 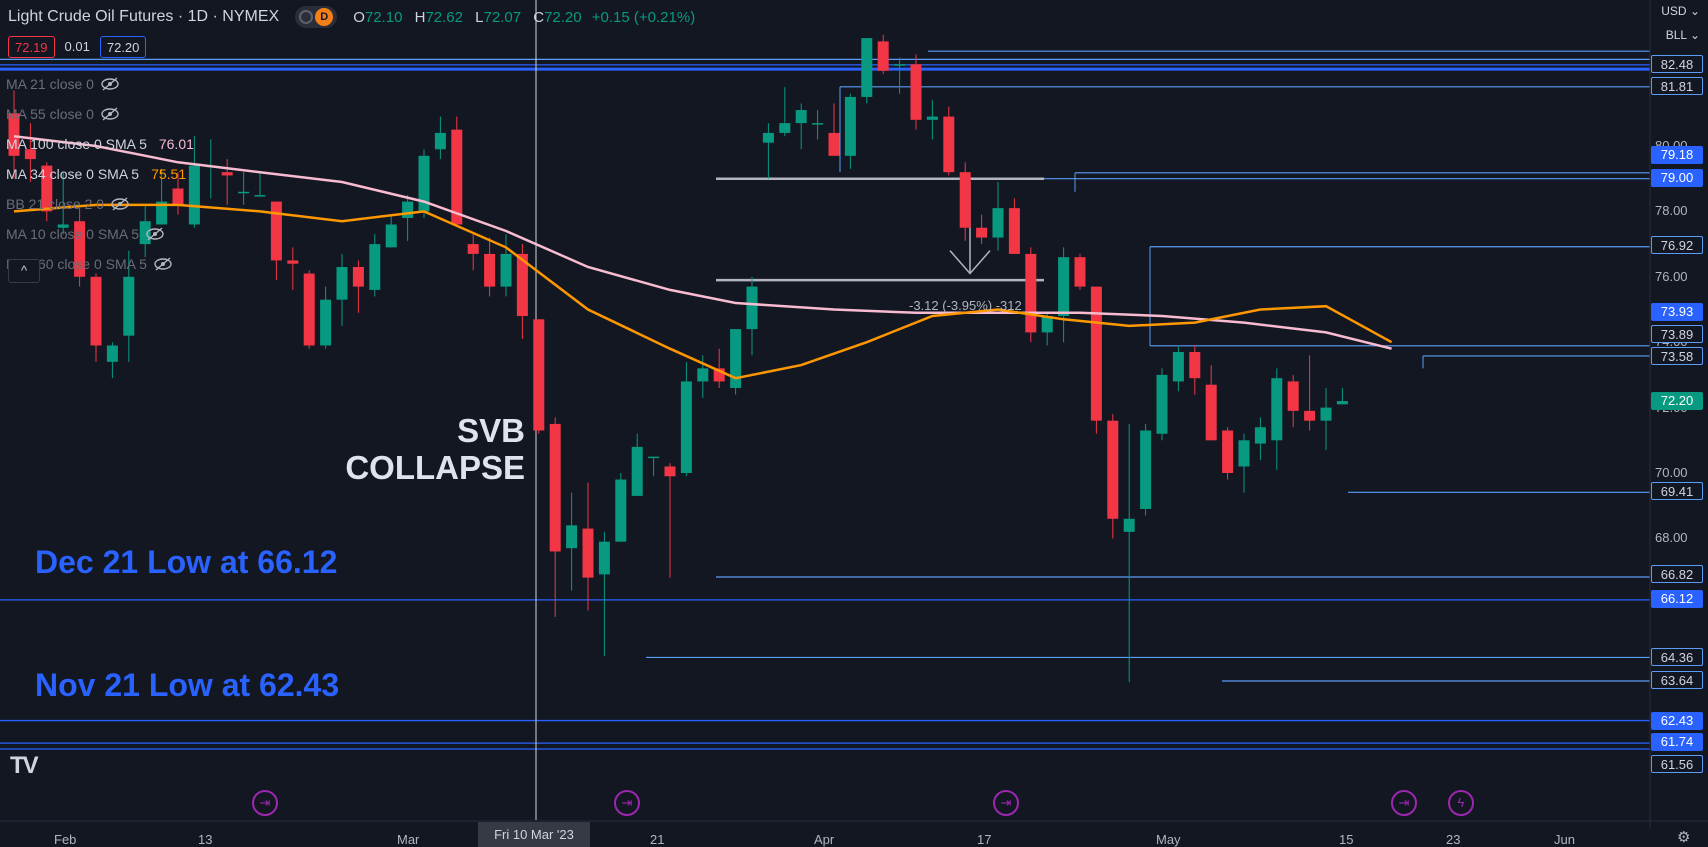 I want to click on indicator-row: MA 55 close 0, so click(x=63, y=114).